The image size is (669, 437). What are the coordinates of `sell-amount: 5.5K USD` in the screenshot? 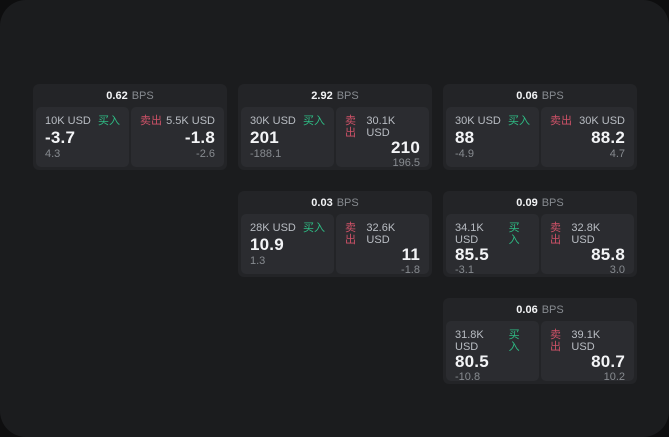 It's located at (190, 121).